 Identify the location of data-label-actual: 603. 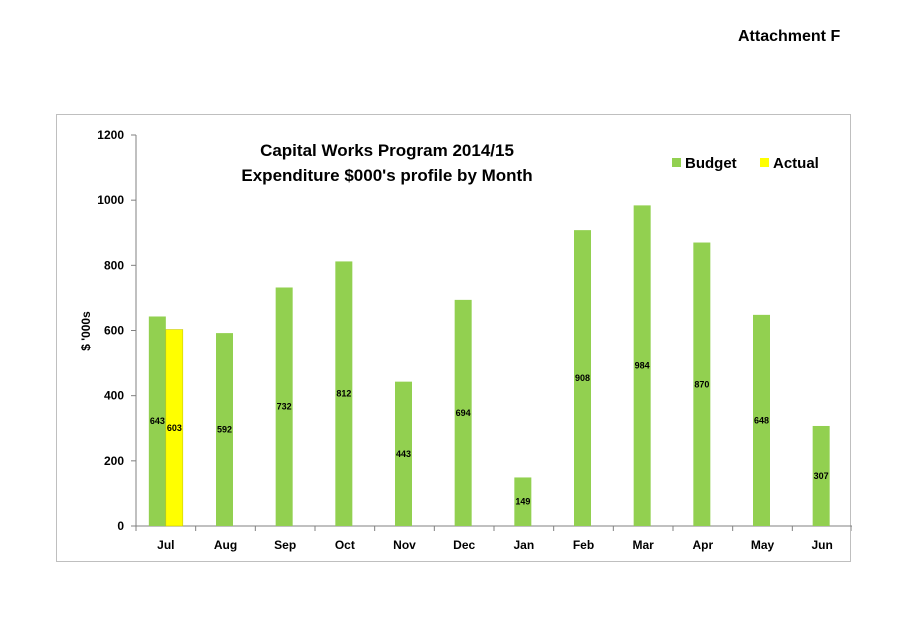
(174, 428).